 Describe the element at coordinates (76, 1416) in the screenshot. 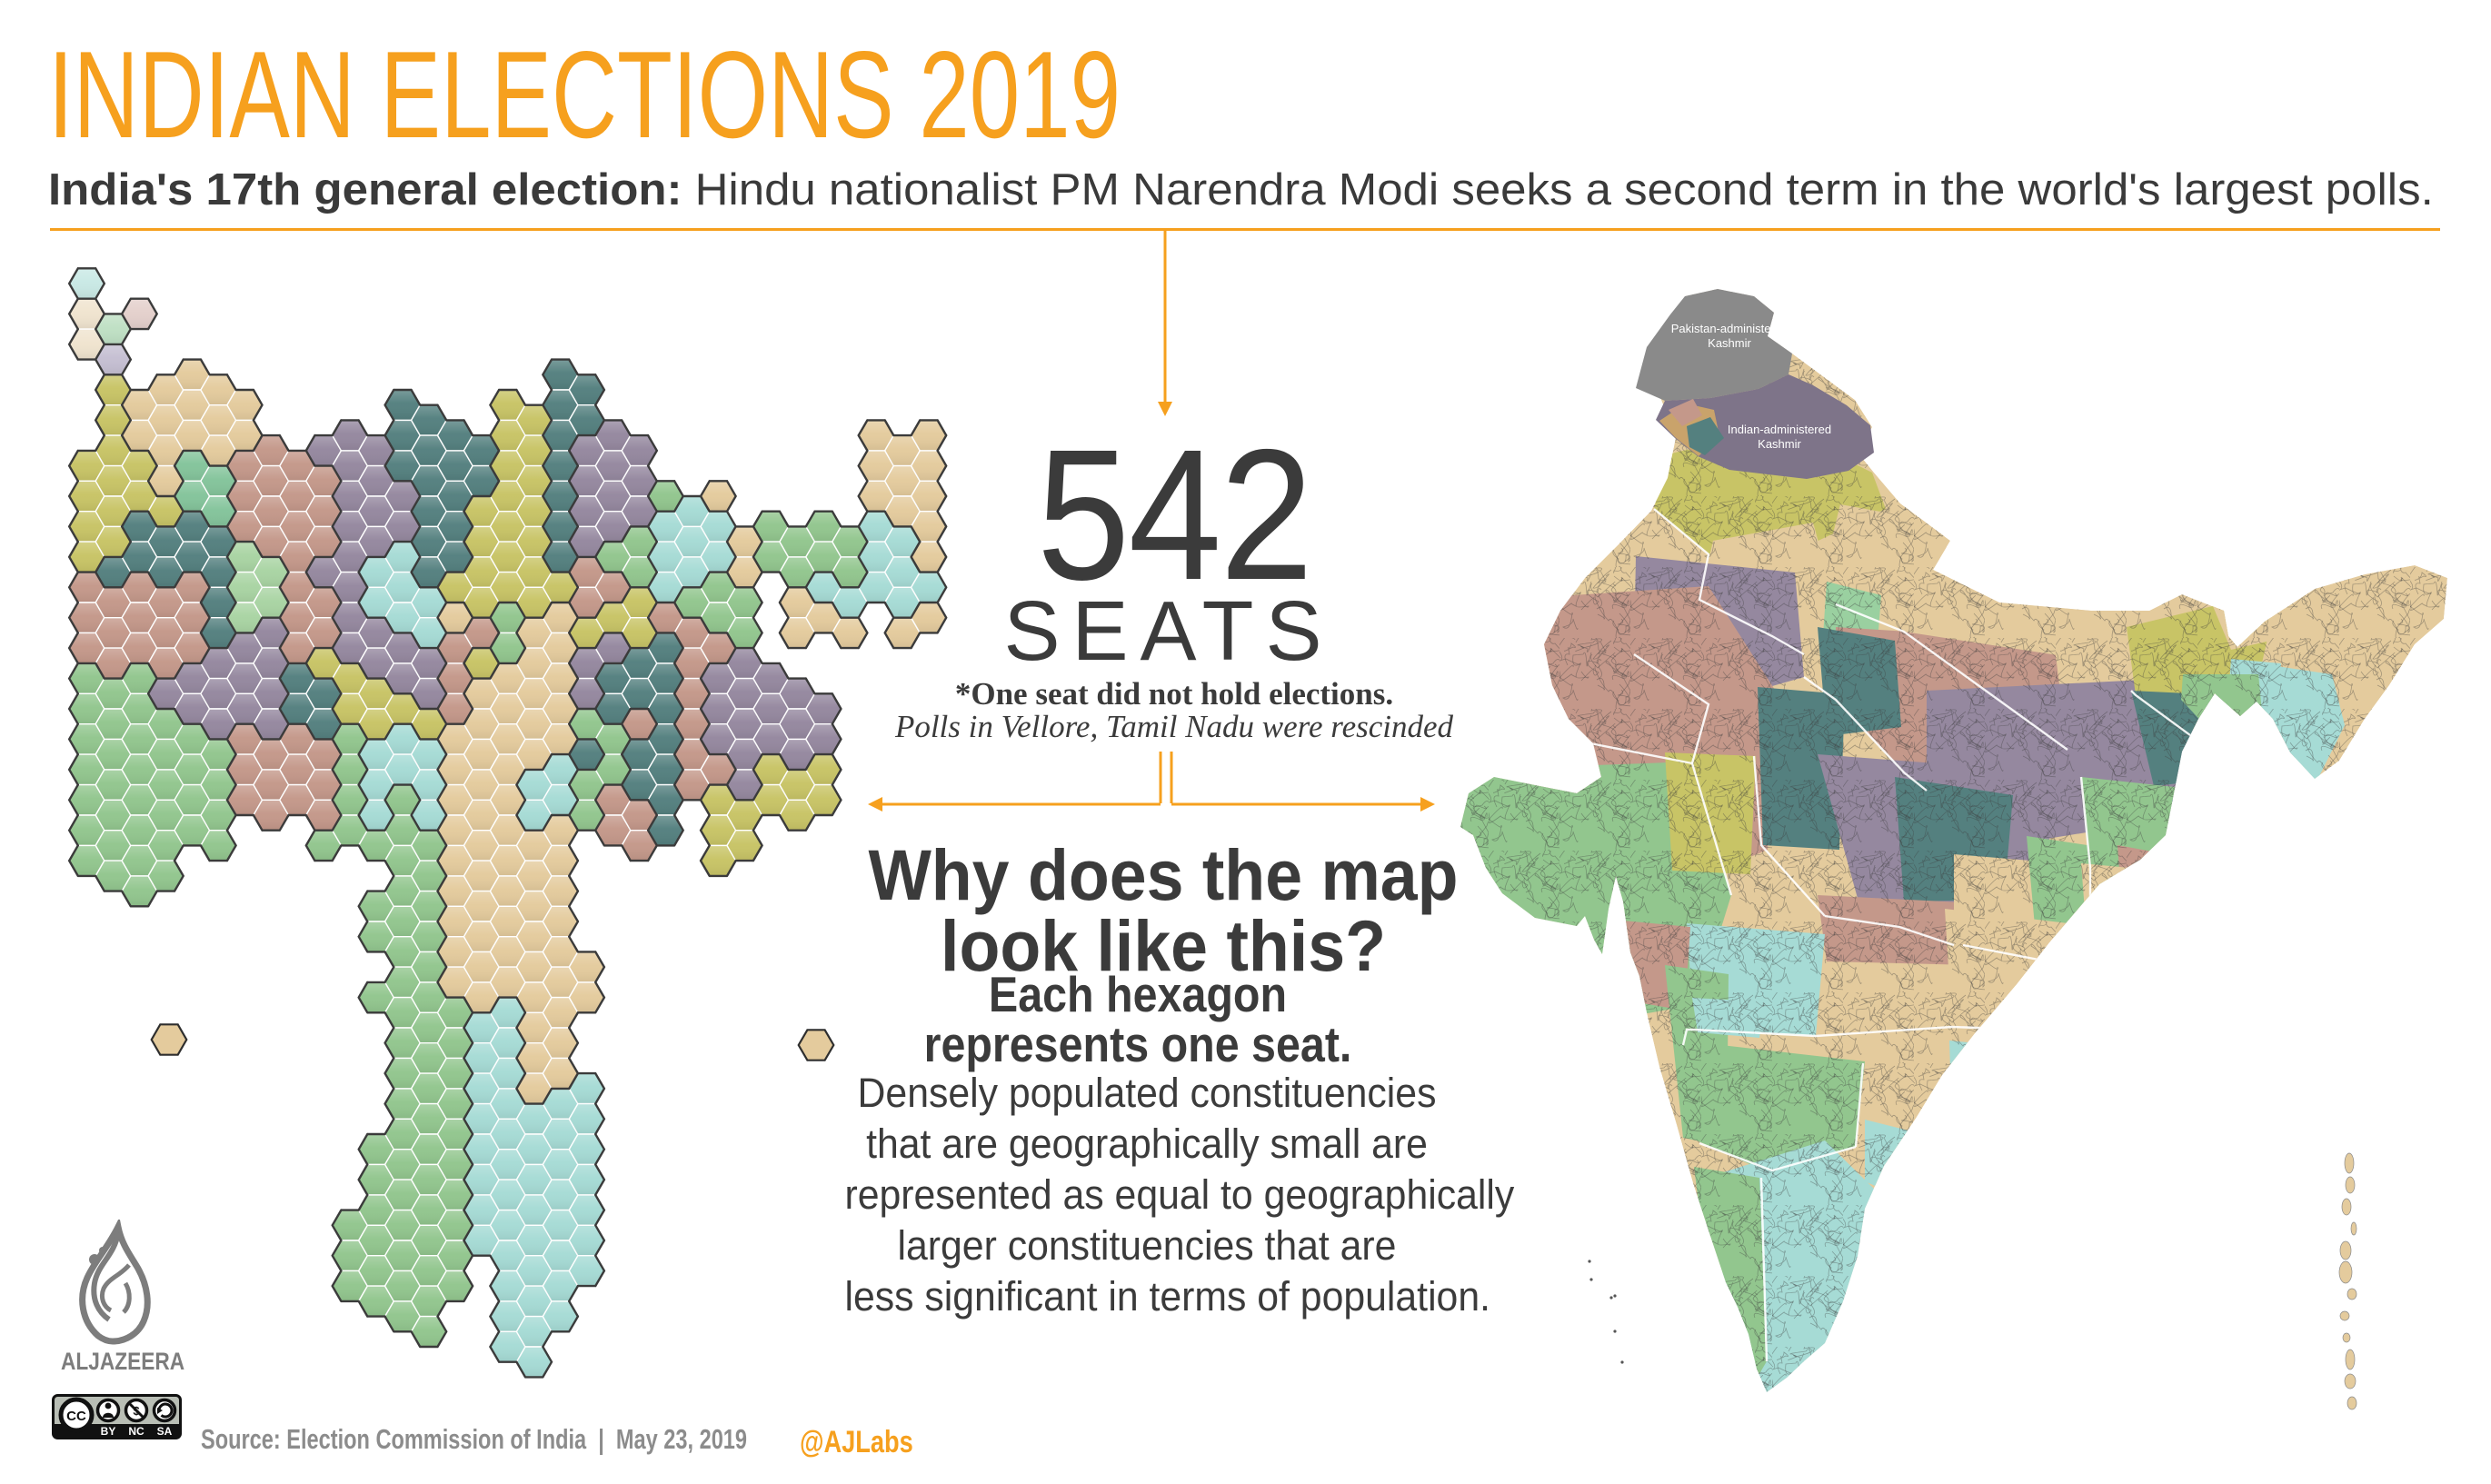

I see `svg-text: CC` at that location.